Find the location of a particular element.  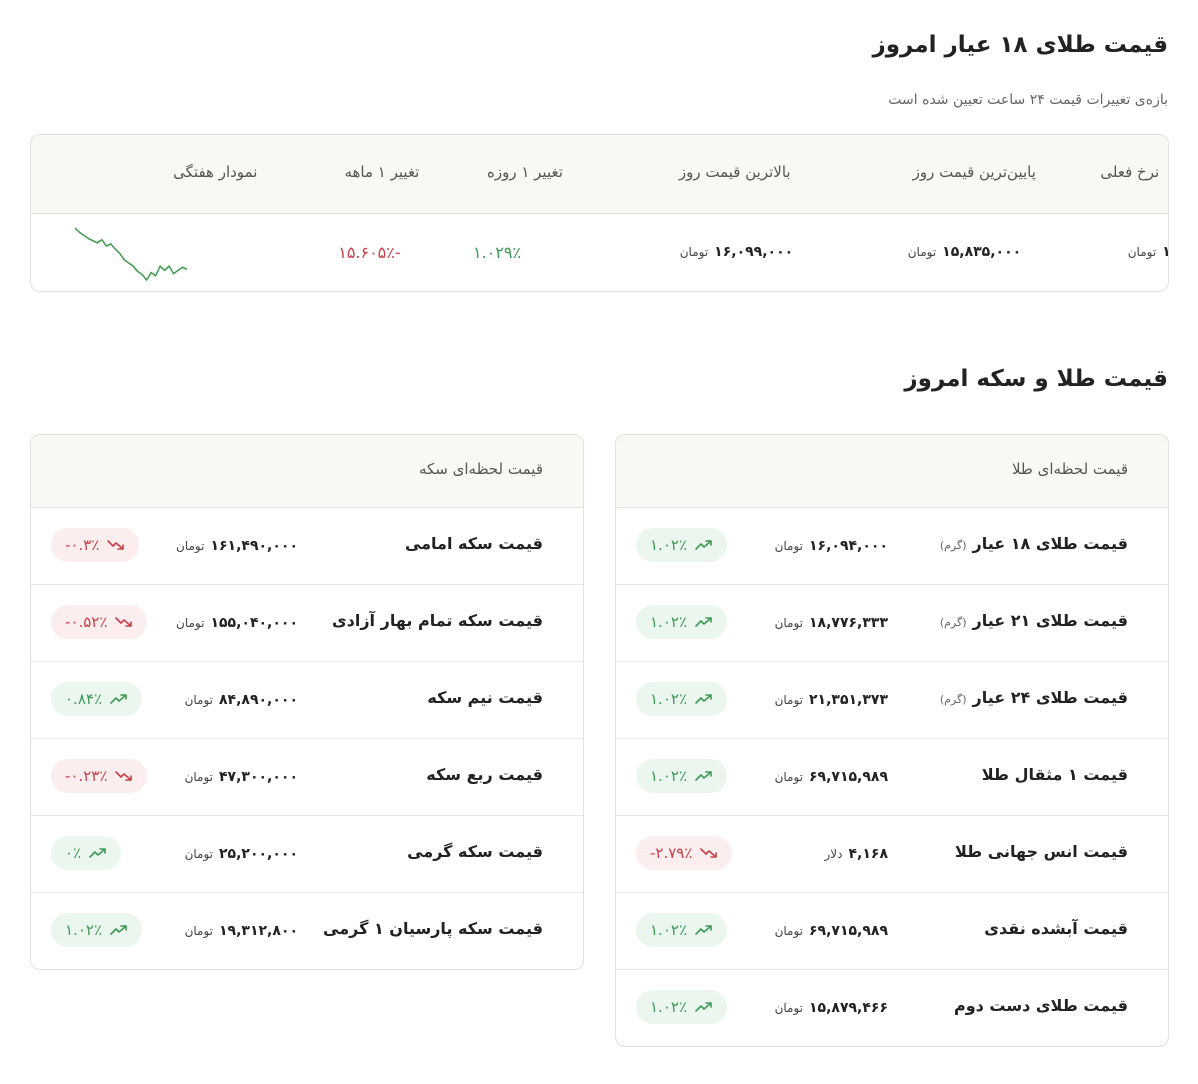

label: قیمت ربع سکه is located at coordinates (484, 774).